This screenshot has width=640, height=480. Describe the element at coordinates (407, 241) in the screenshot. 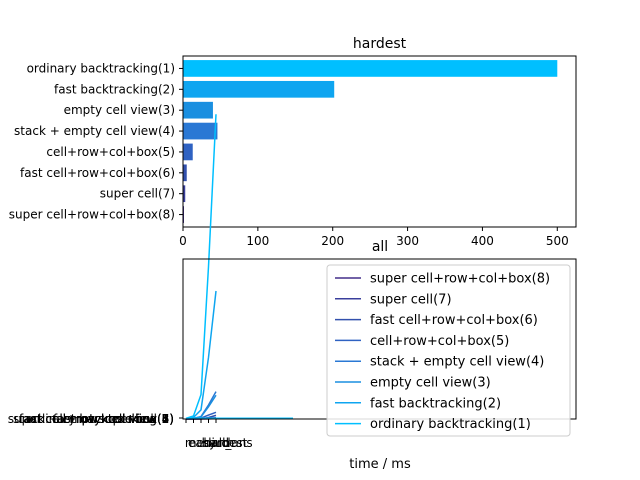

I see `x-tick-label: 300` at that location.